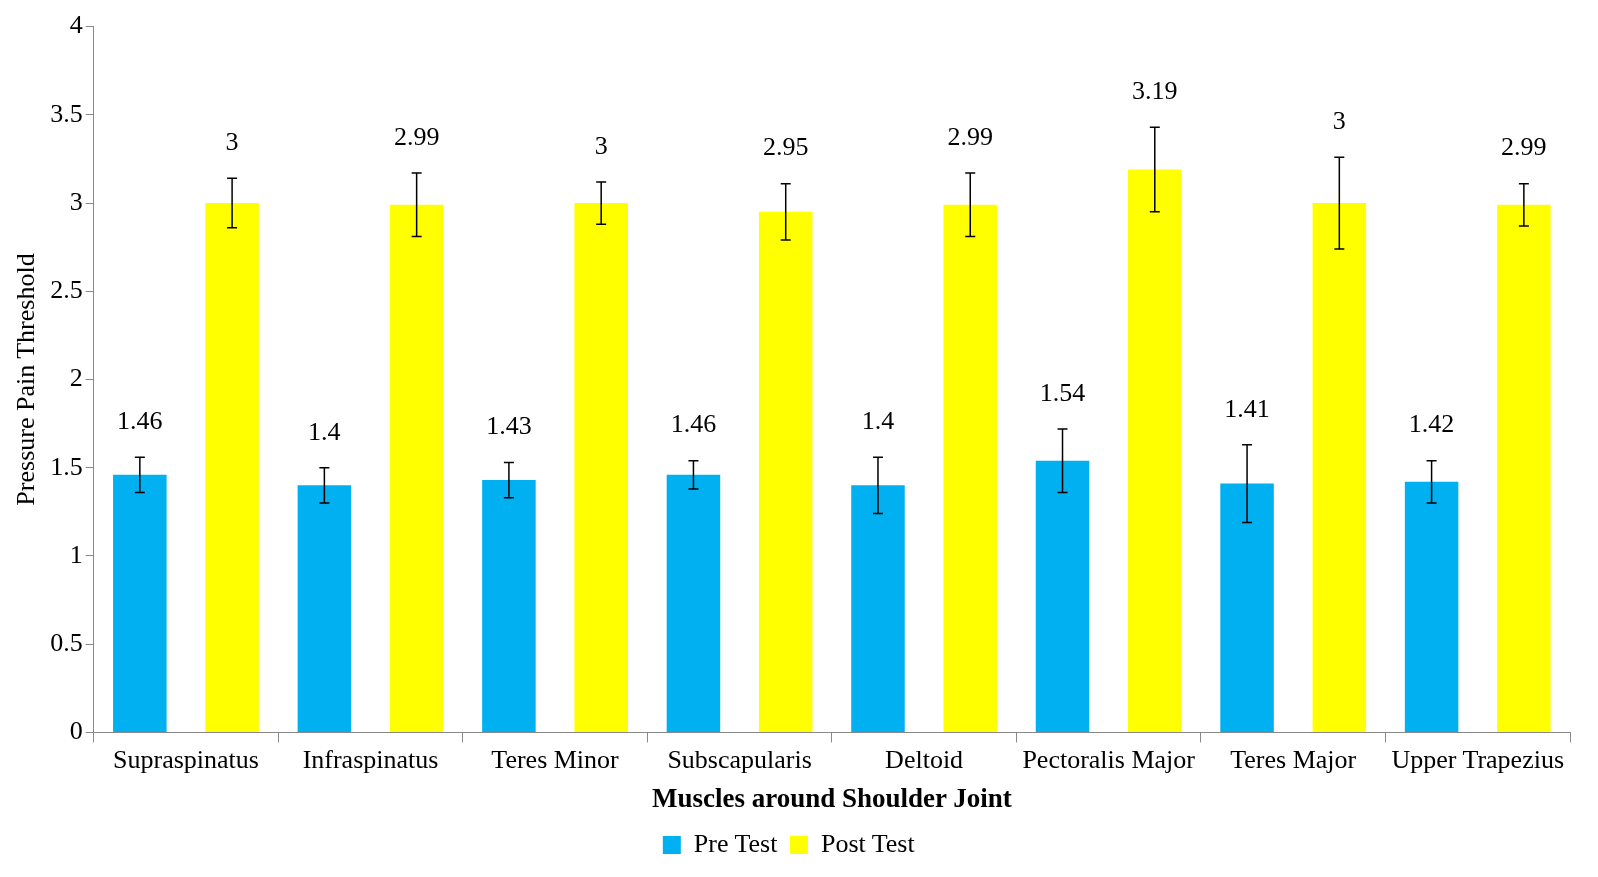  Describe the element at coordinates (1293, 759) in the screenshot. I see `x-tick-label: Teres Major` at that location.